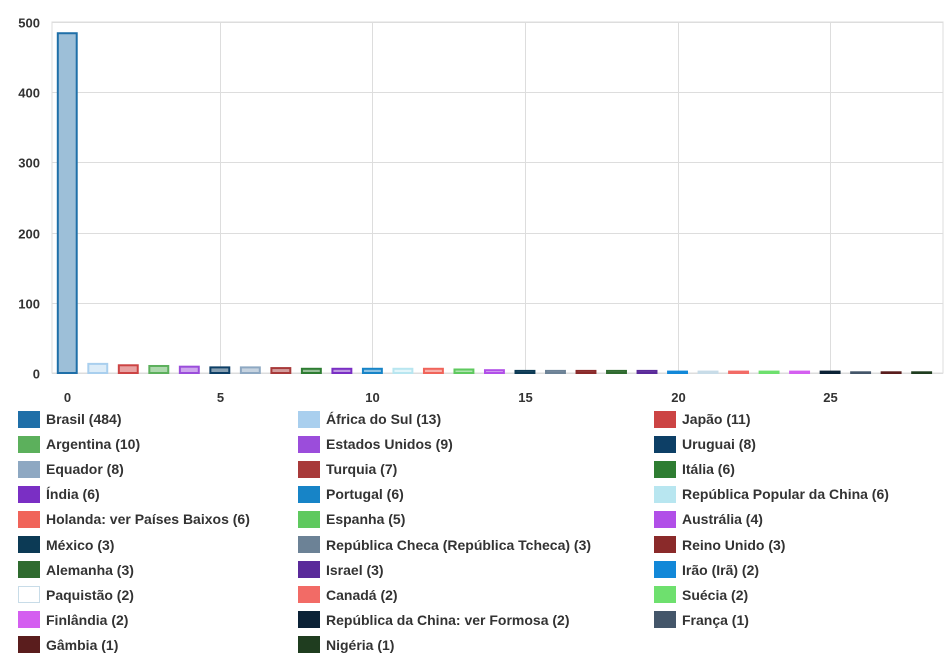  I want to click on bar: África do Sul (13), so click(98, 368).